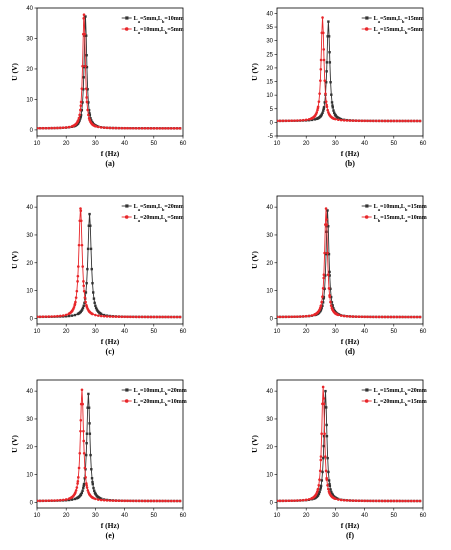 The image size is (451, 550). What do you see at coordinates (364, 516) in the screenshot?
I see `x-tick-label: 40` at bounding box center [364, 516].